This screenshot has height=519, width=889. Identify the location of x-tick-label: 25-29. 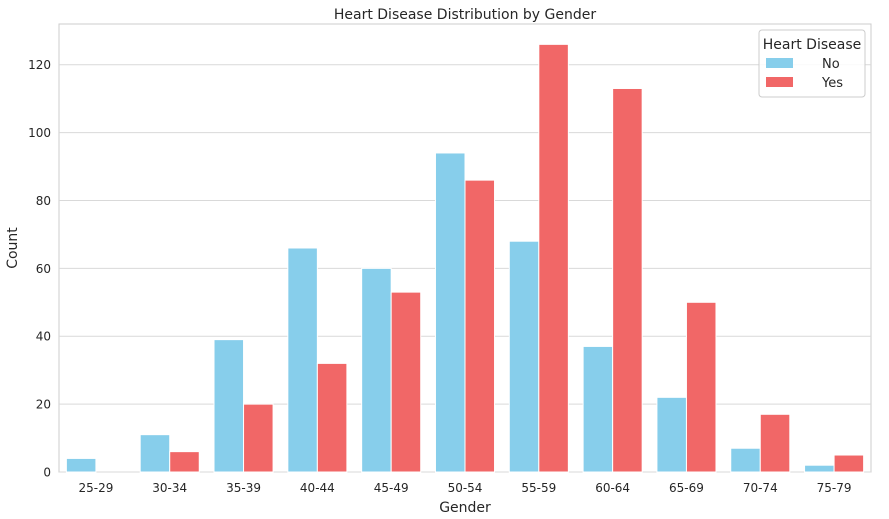
(95, 488).